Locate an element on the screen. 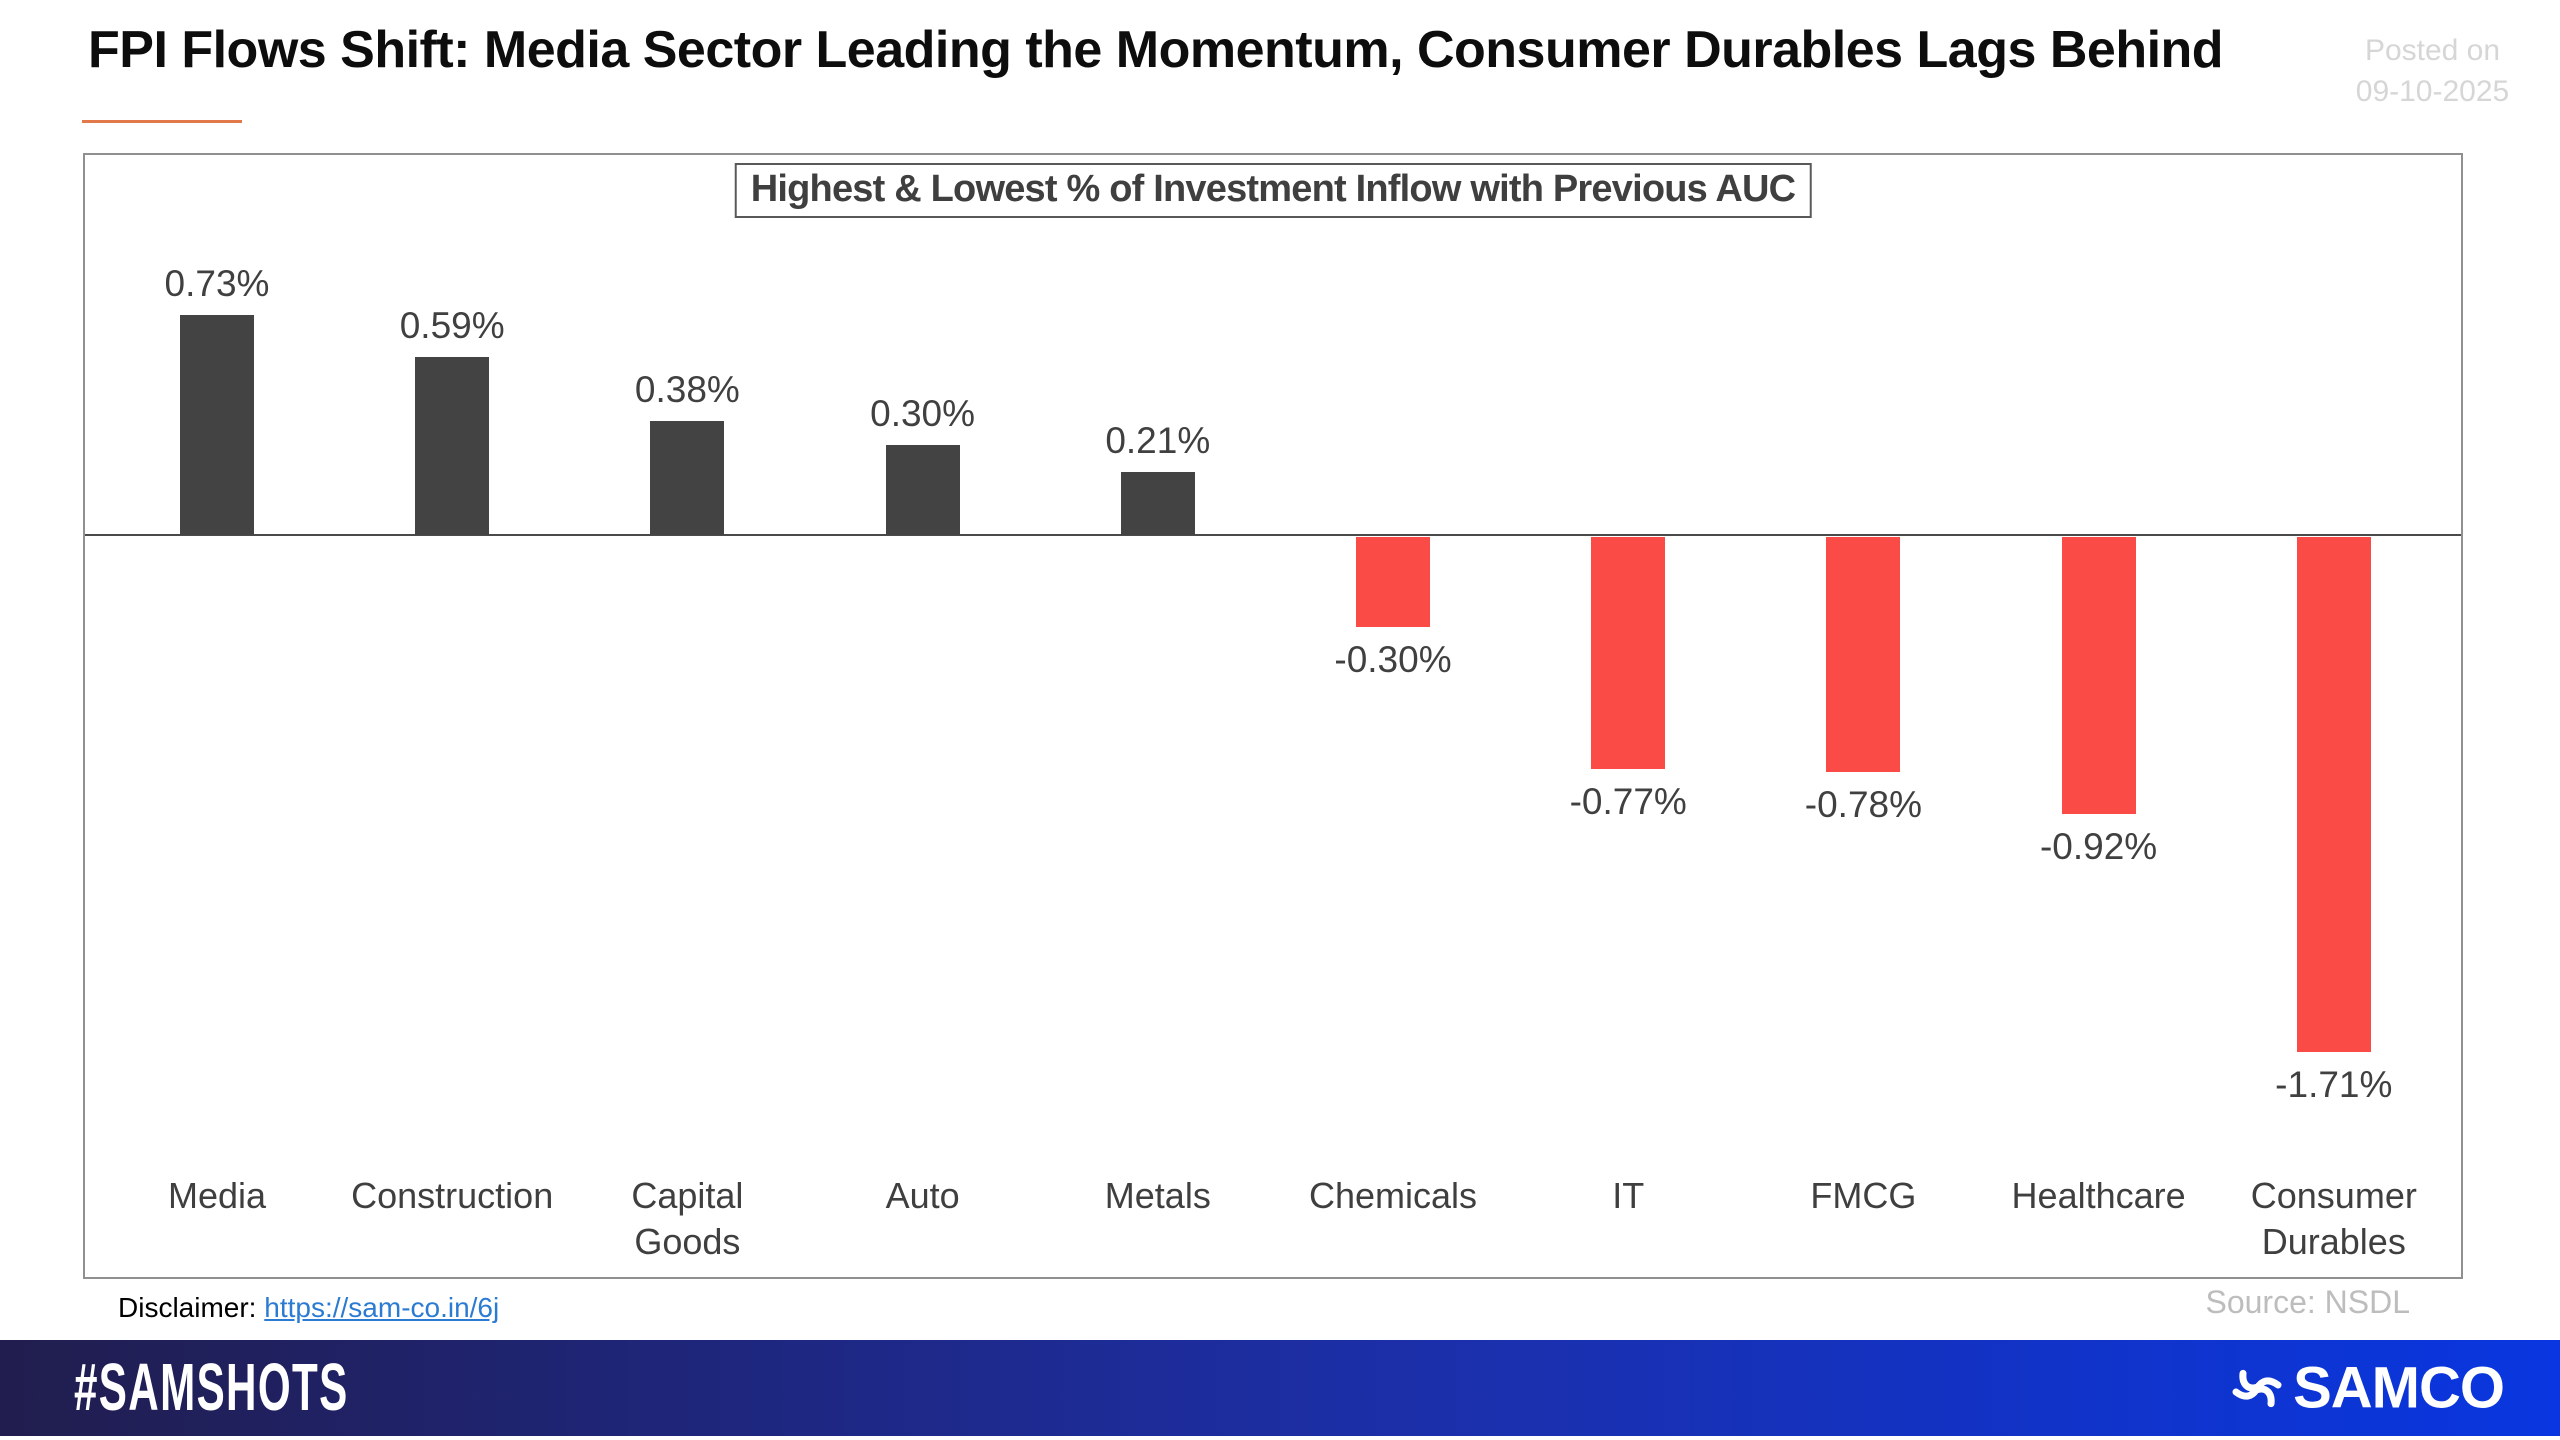 This screenshot has height=1440, width=2560. bar-chemicals is located at coordinates (1393, 582).